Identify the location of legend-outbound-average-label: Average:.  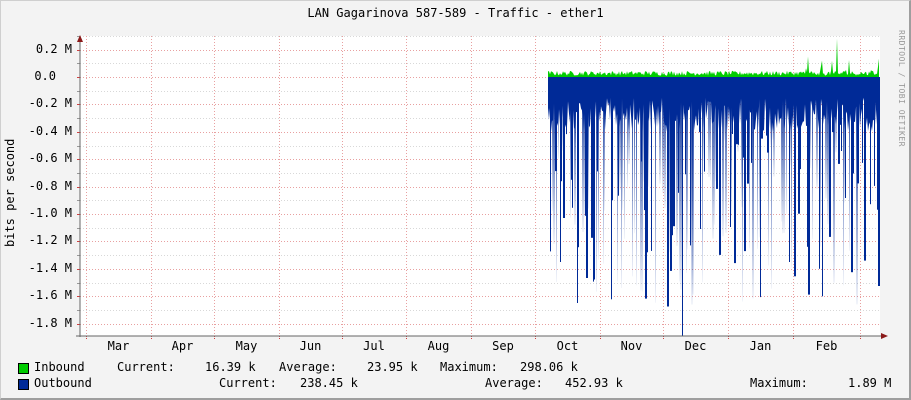
(514, 383).